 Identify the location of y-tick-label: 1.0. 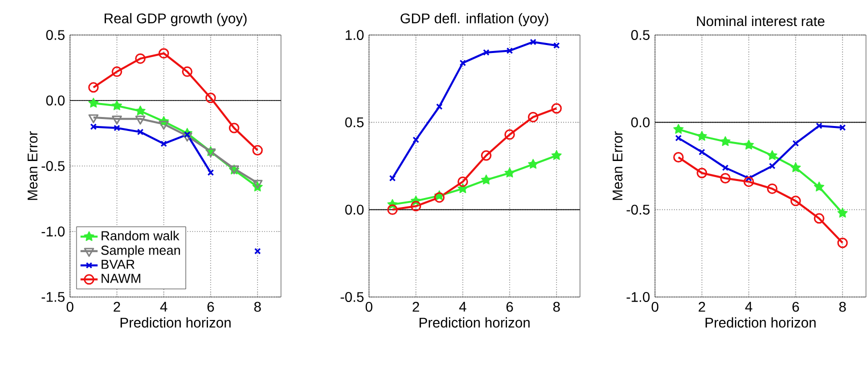
(355, 35).